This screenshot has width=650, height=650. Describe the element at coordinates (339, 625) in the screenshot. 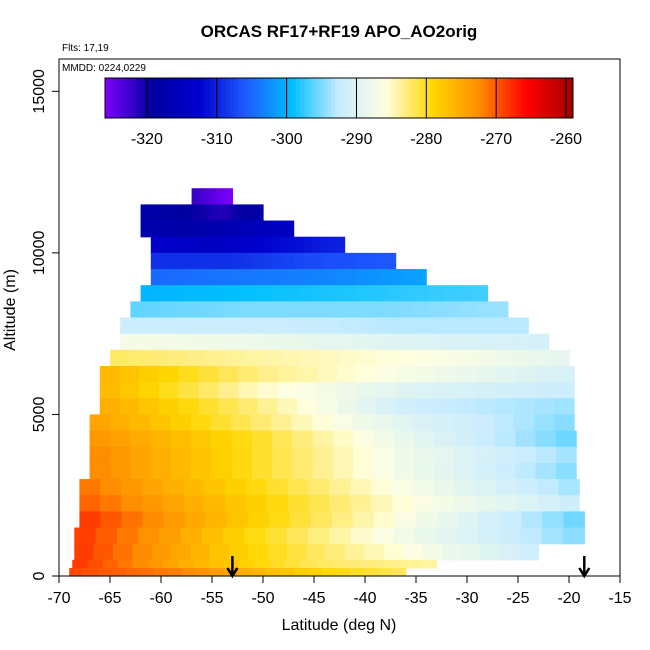

I see `x-axis-label: Latitude (deg N)` at that location.